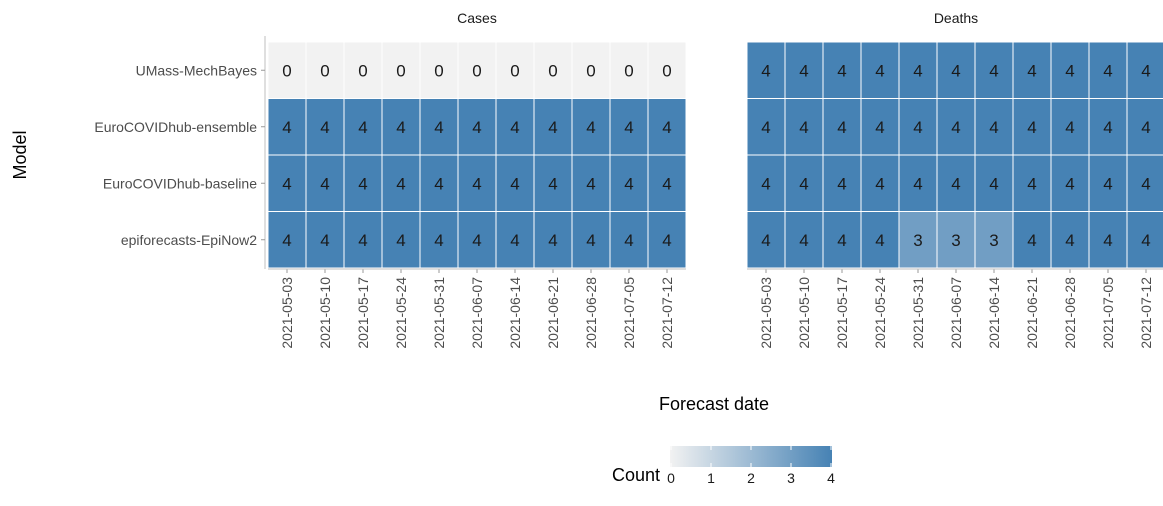  What do you see at coordinates (287, 313) in the screenshot?
I see `x-tick-label: 2021-05-03` at bounding box center [287, 313].